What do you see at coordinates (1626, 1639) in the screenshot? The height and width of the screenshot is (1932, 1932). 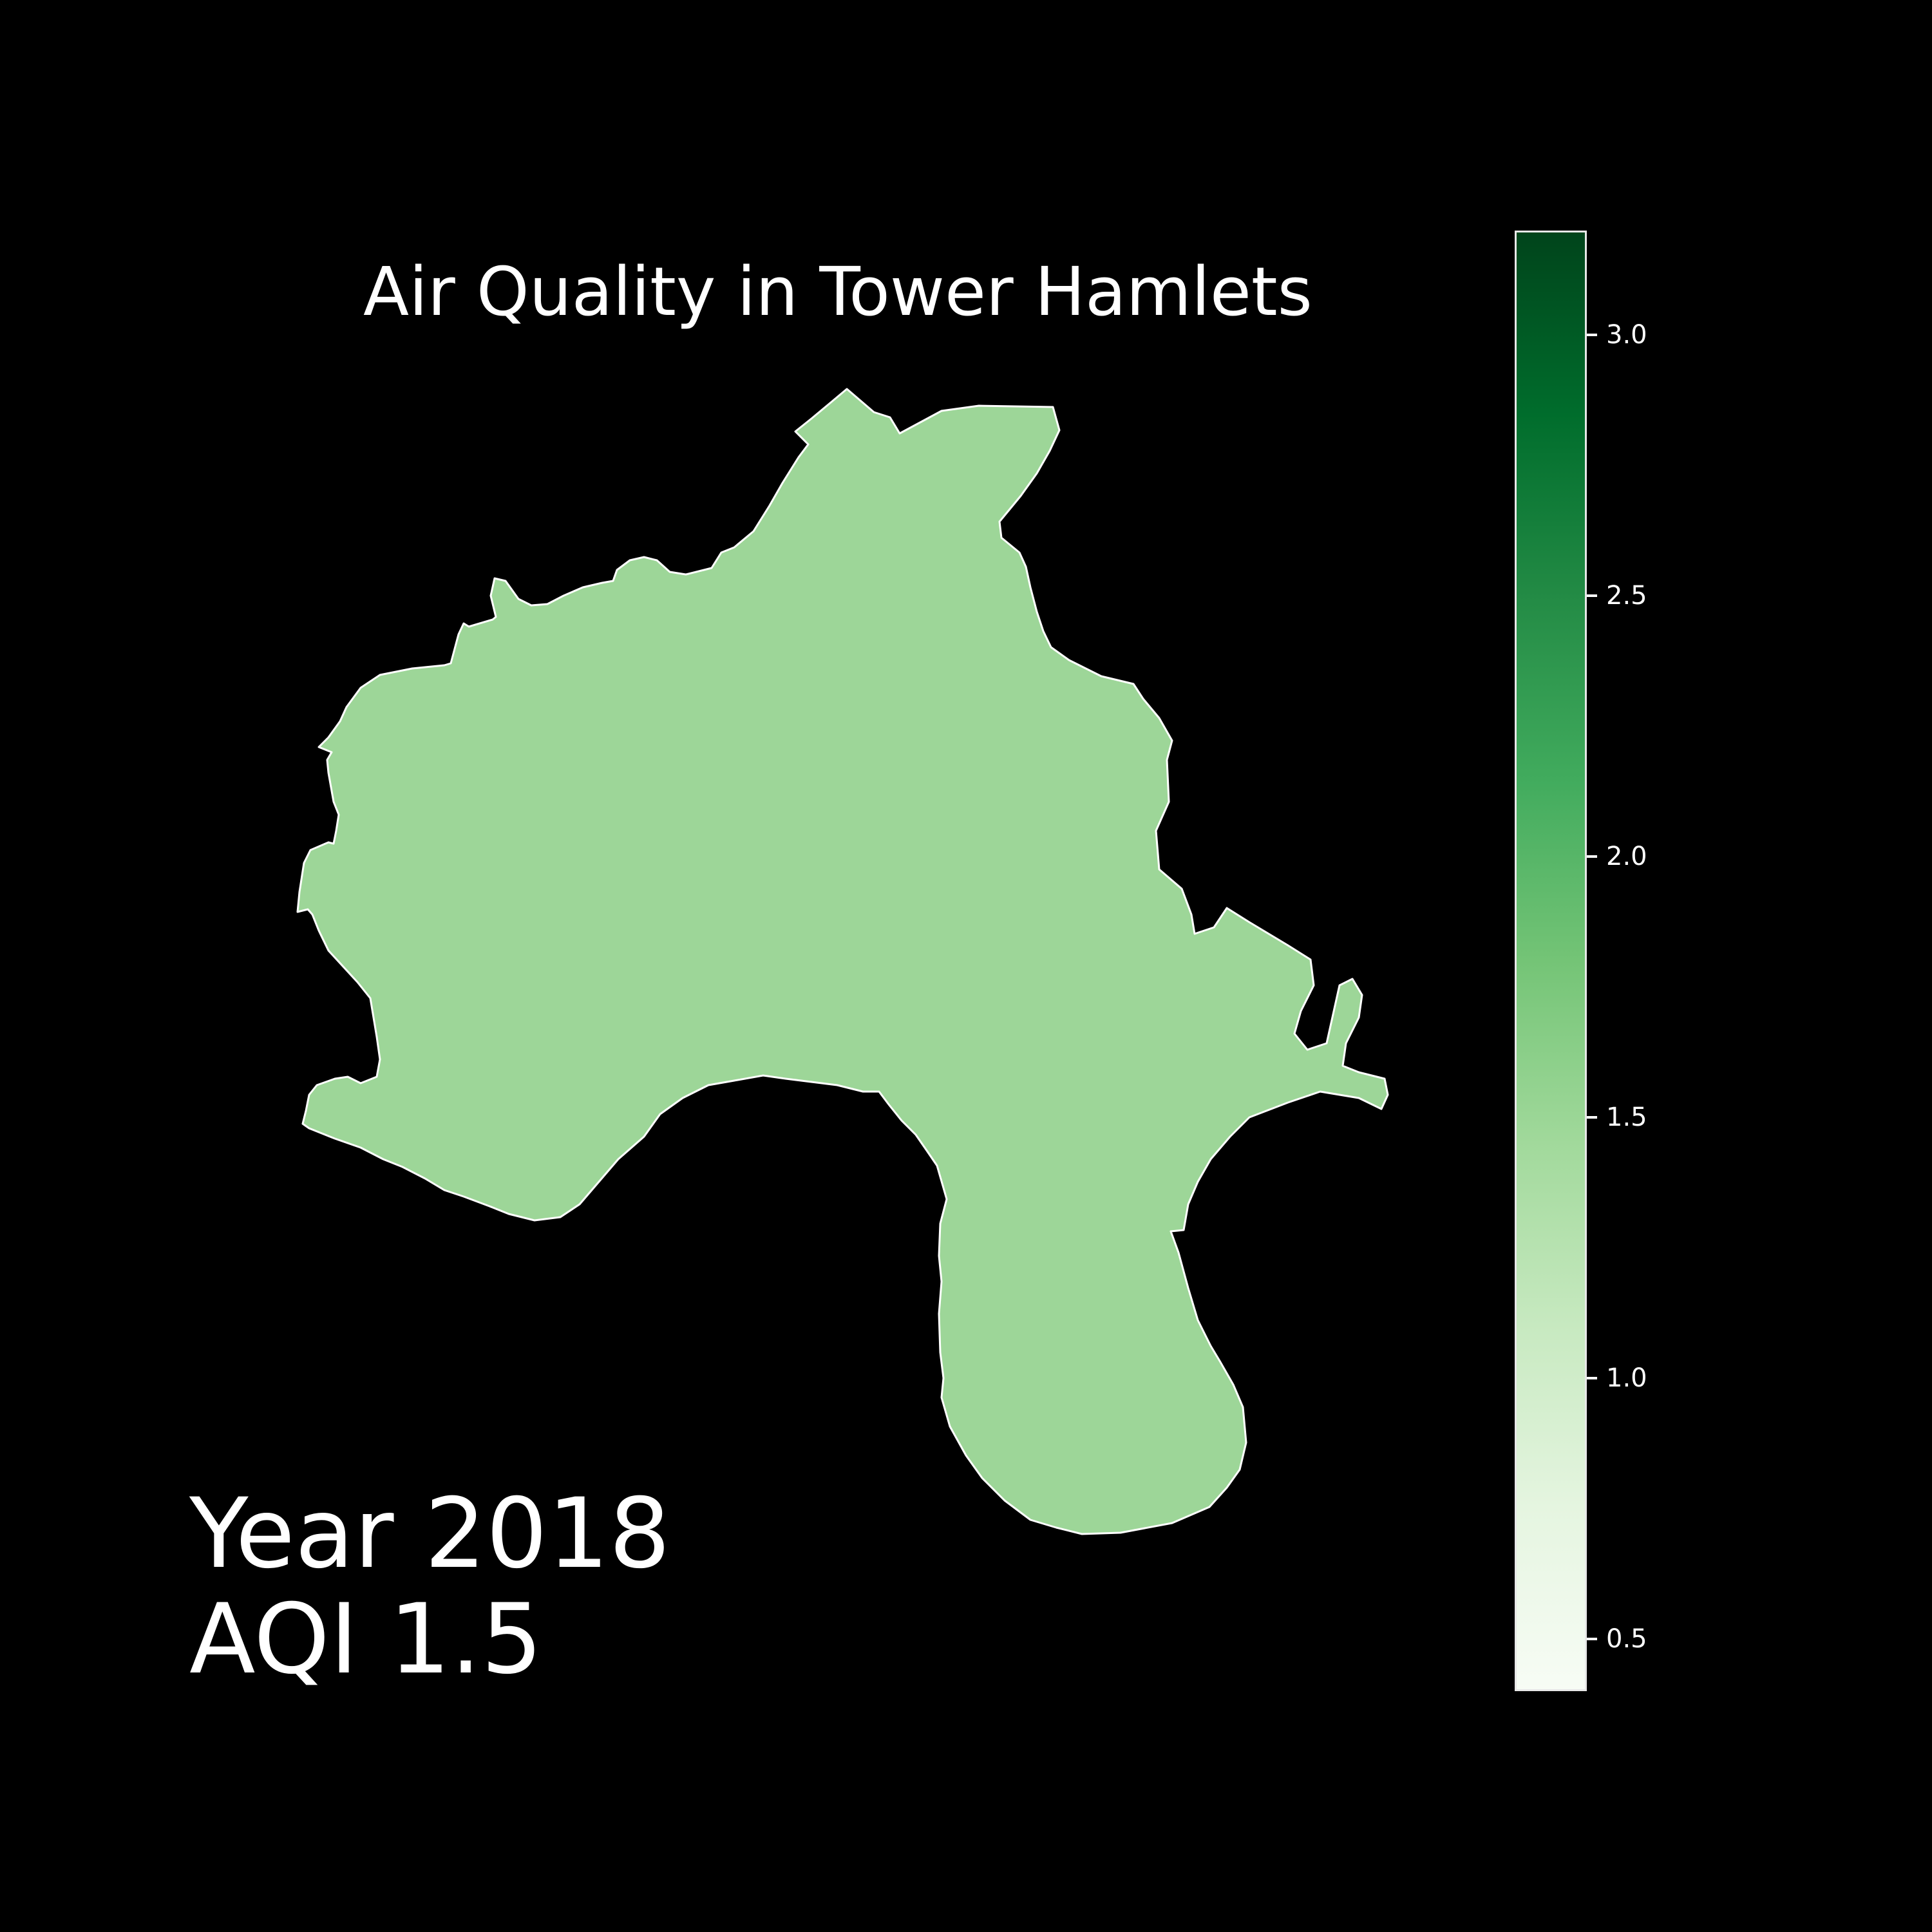 I see `colorbar-tick-label: 0.5` at bounding box center [1626, 1639].